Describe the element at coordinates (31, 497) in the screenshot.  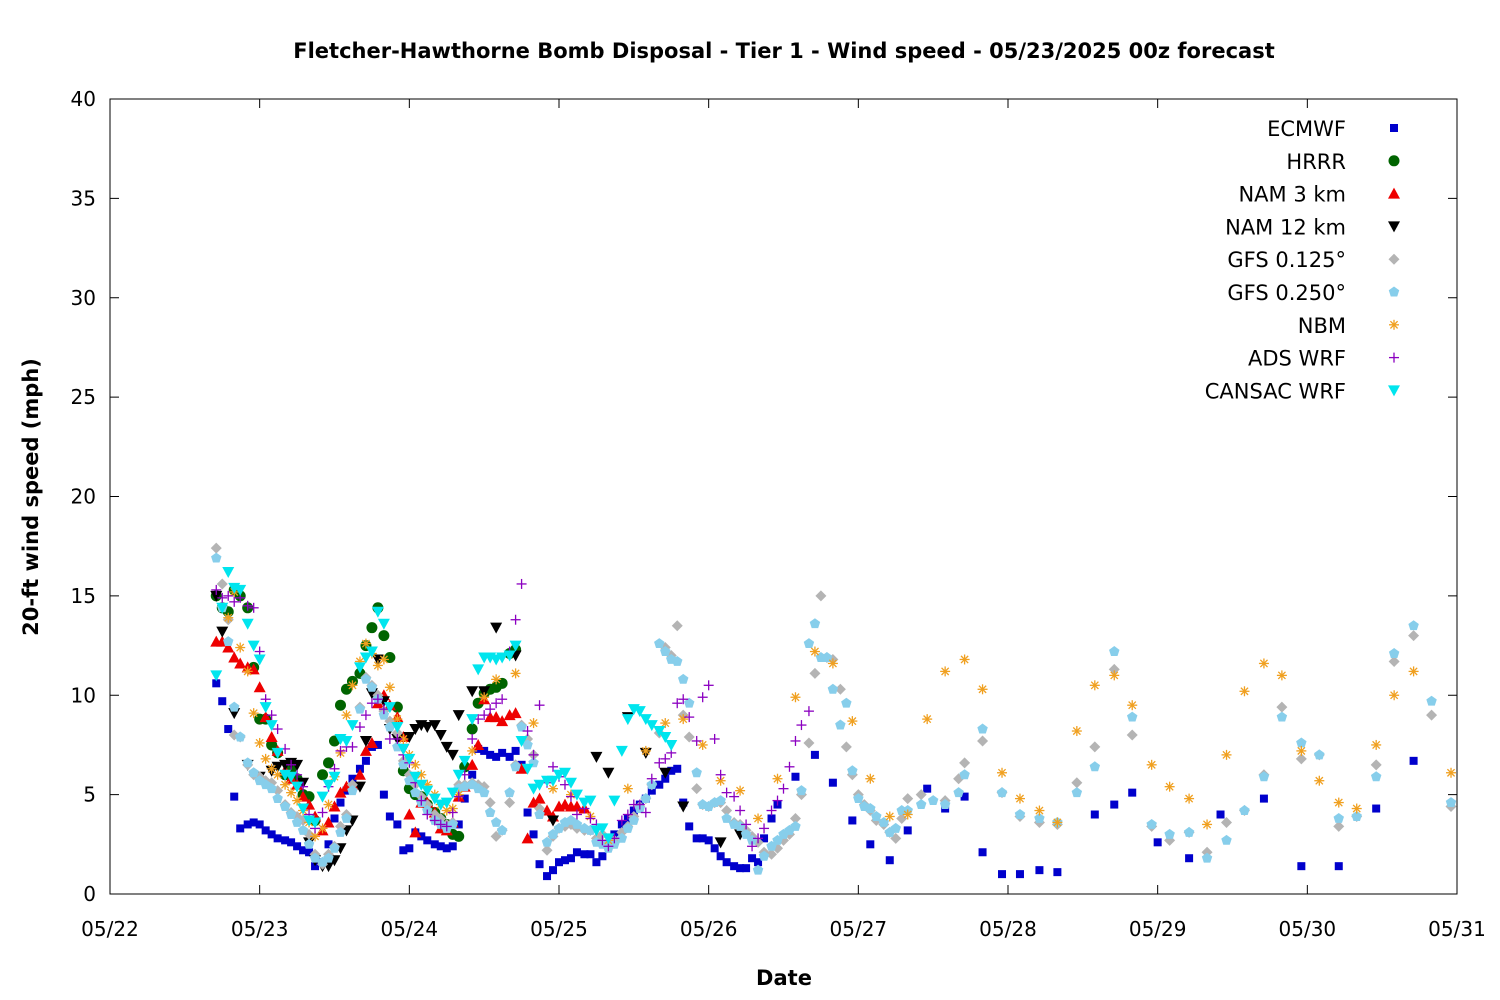
I see `y-axis-label: 20-ft wind speed (mph)` at that location.